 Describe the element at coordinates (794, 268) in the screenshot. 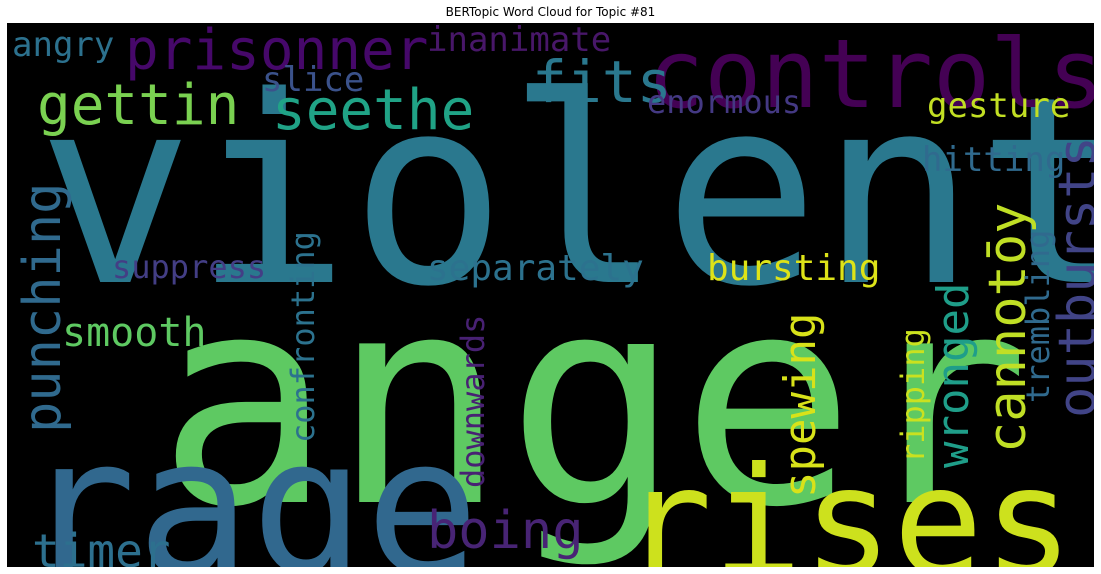

I see `word-19: bursting` at that location.